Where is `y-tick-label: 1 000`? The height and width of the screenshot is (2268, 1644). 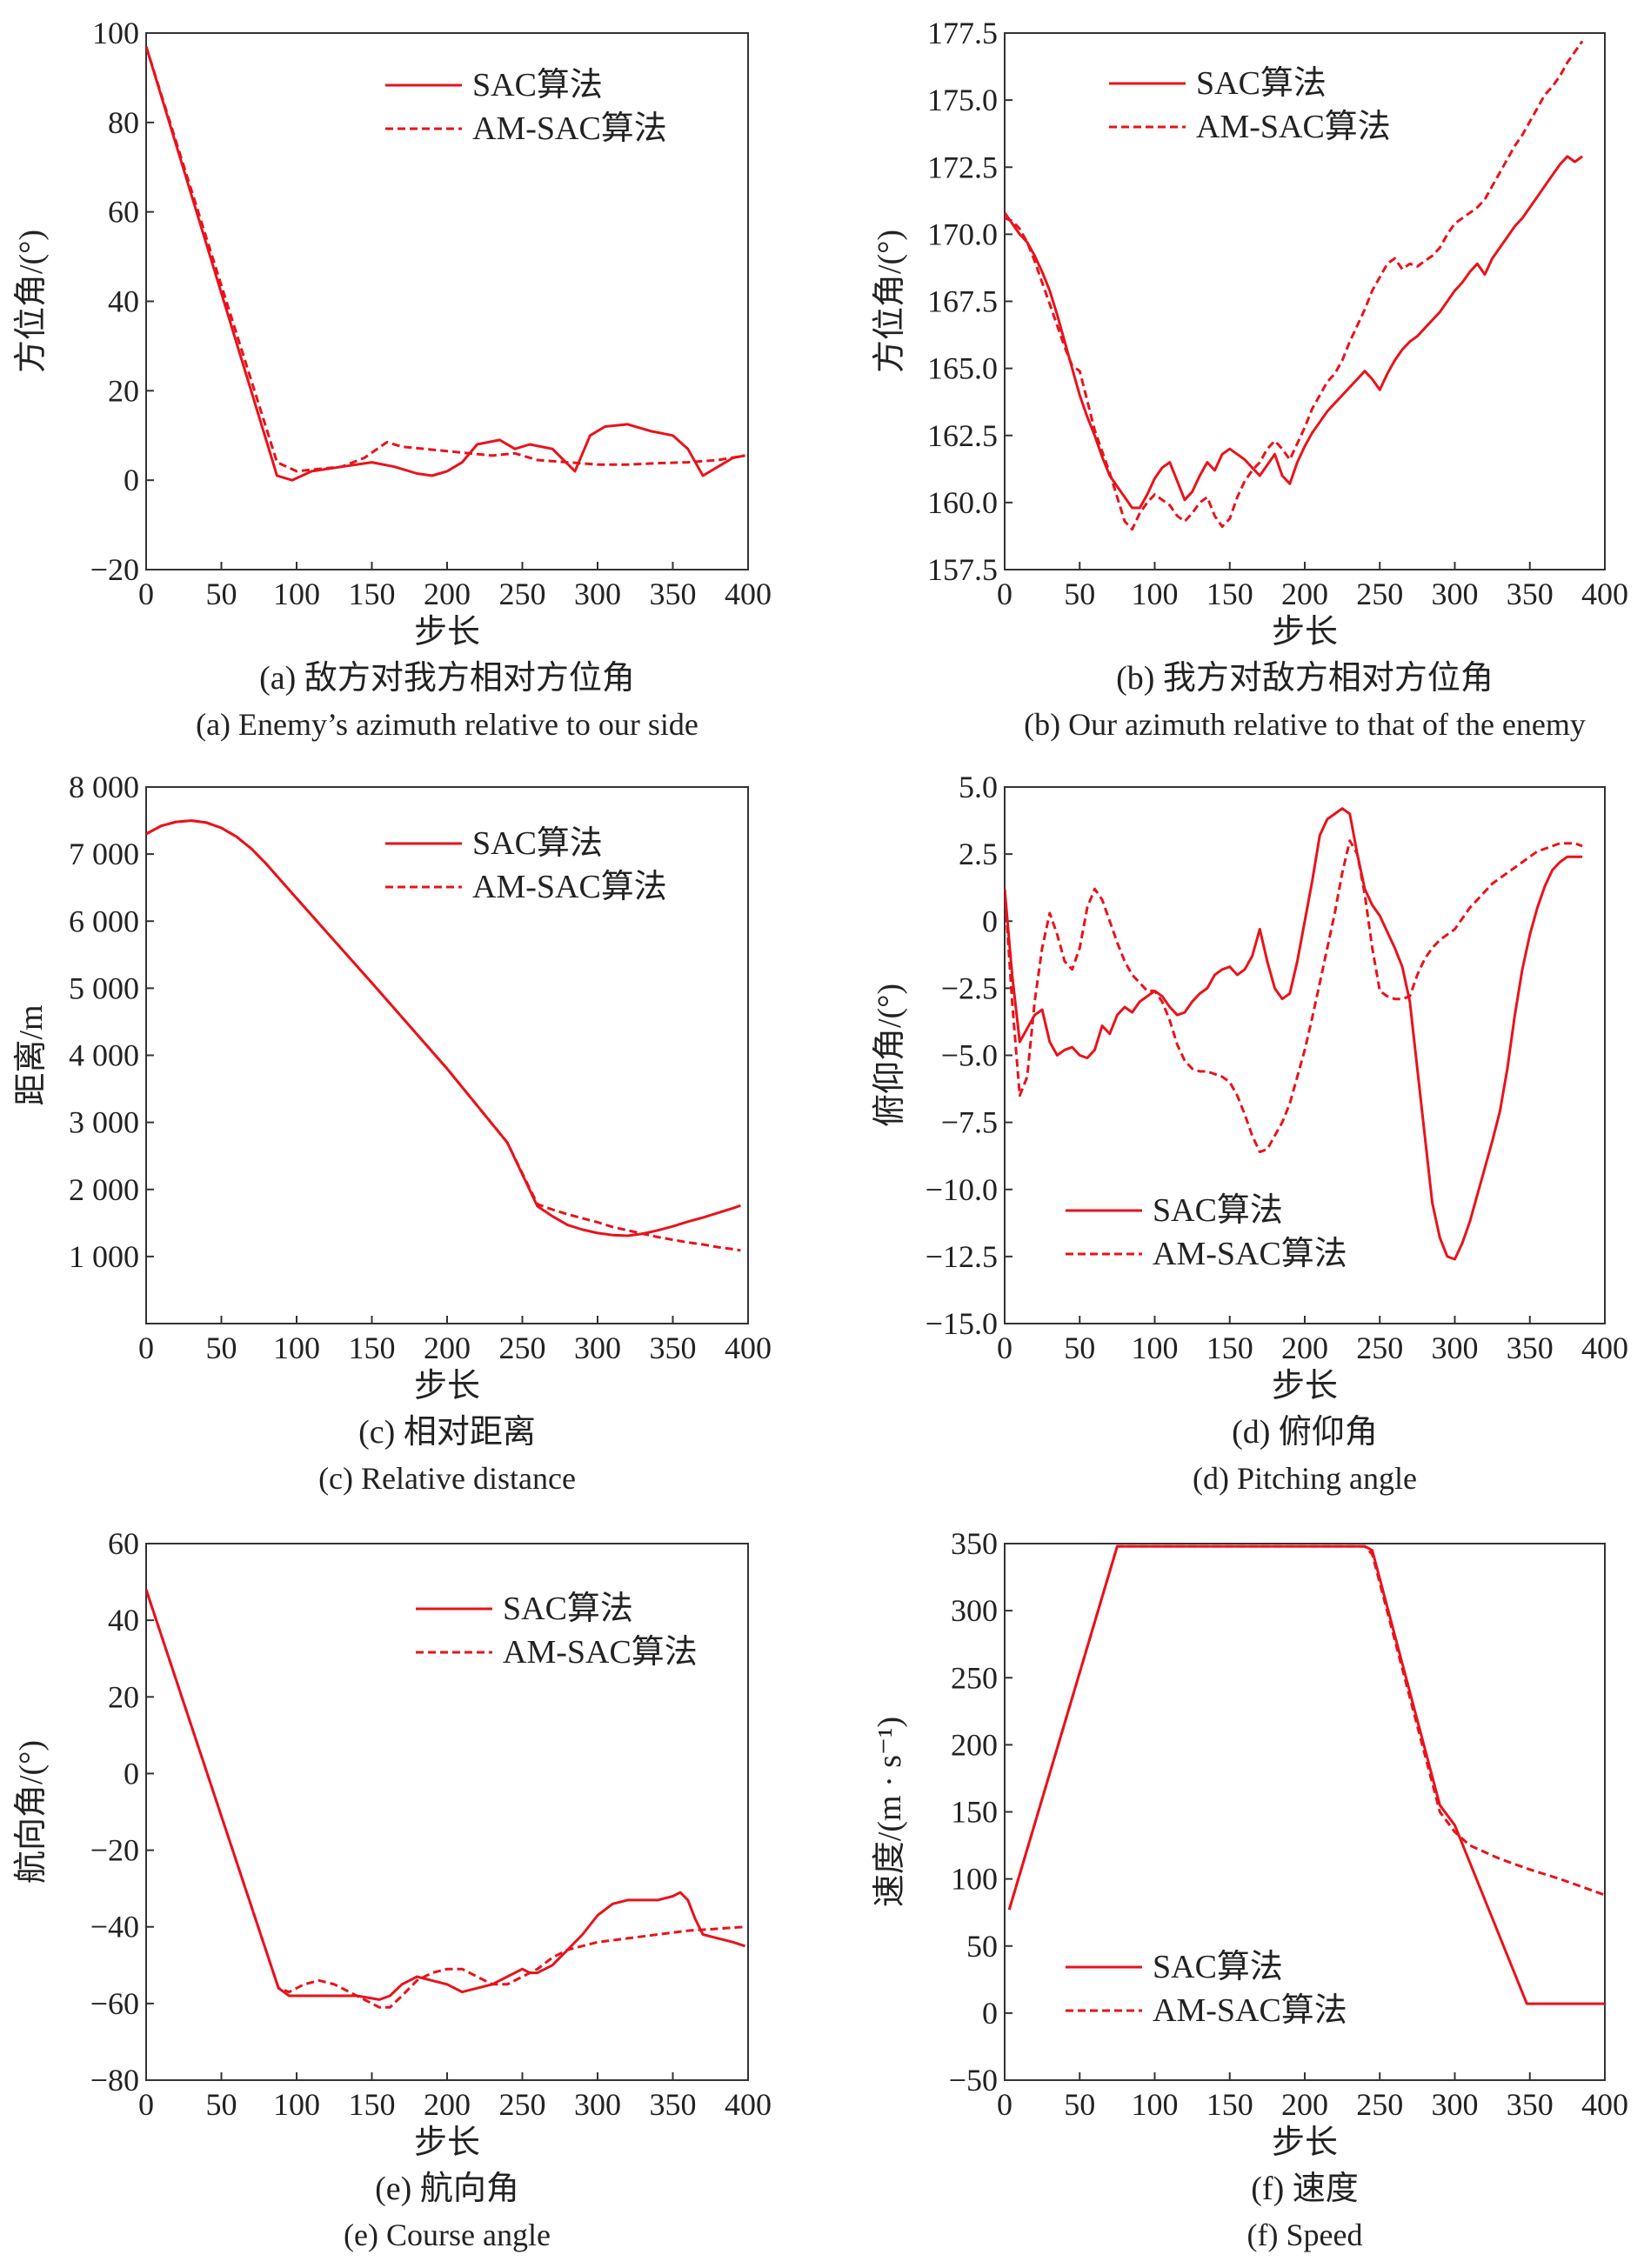 y-tick-label: 1 000 is located at coordinates (104, 1256).